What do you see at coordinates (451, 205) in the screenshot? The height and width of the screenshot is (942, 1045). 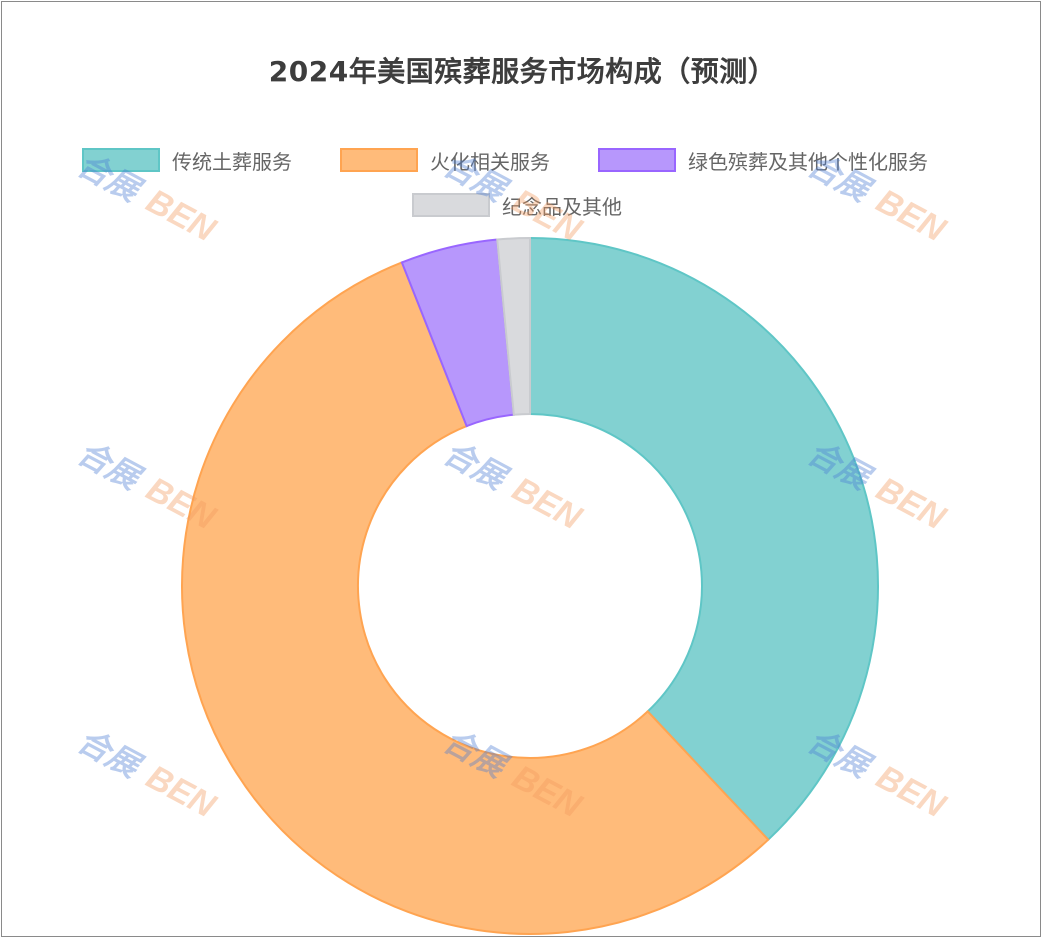 I see `legend-swatch-memorials` at bounding box center [451, 205].